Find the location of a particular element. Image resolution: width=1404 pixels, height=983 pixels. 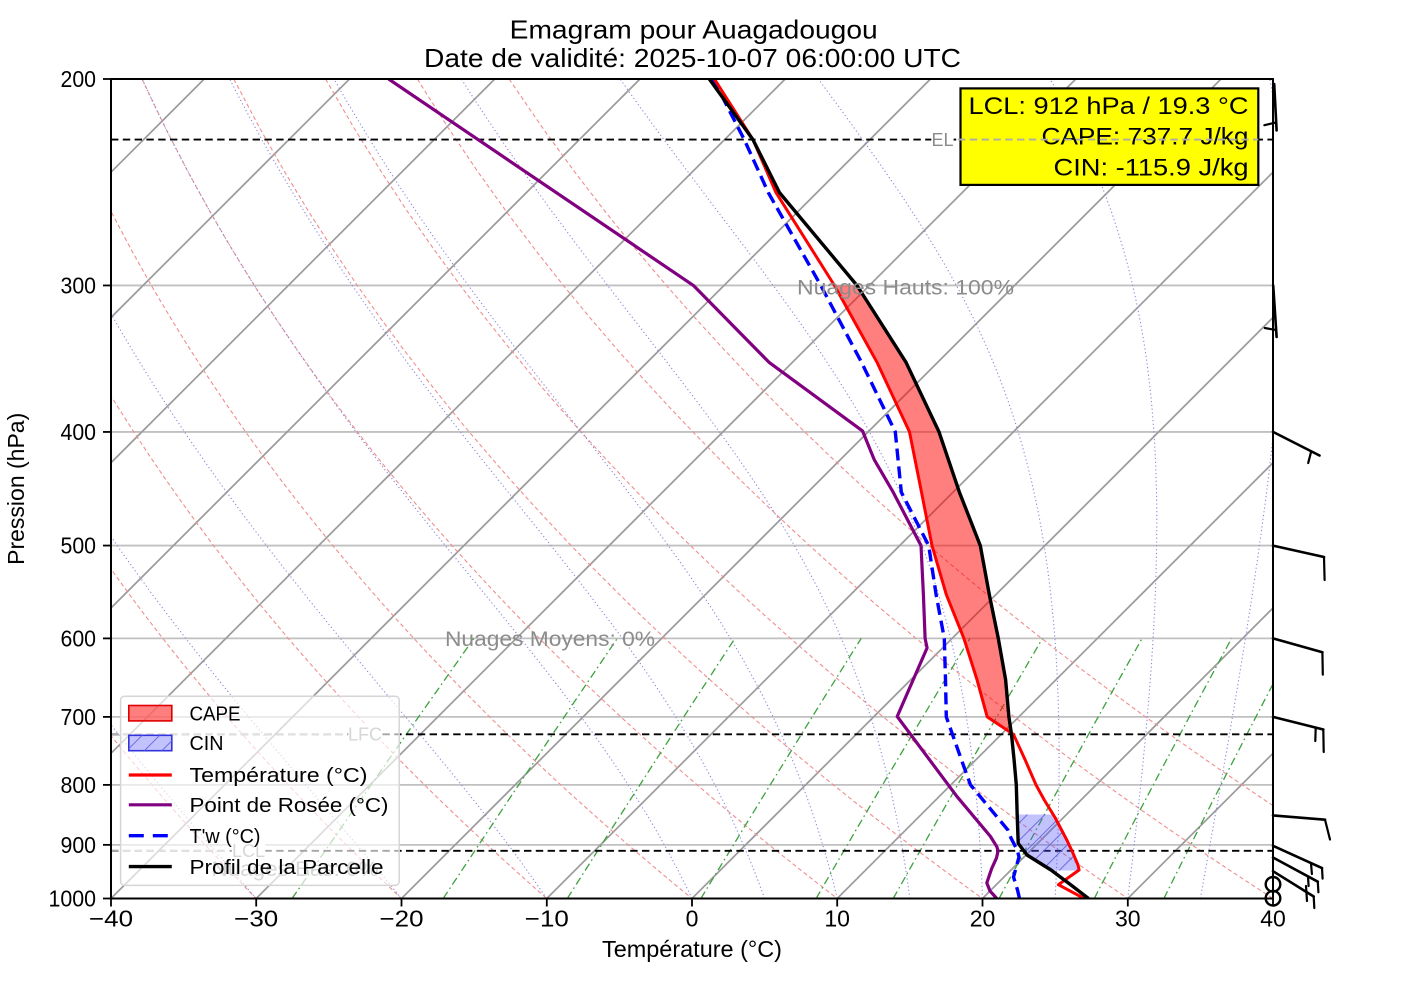

svg-text: Profil de la Parcelle is located at coordinates (287, 868).